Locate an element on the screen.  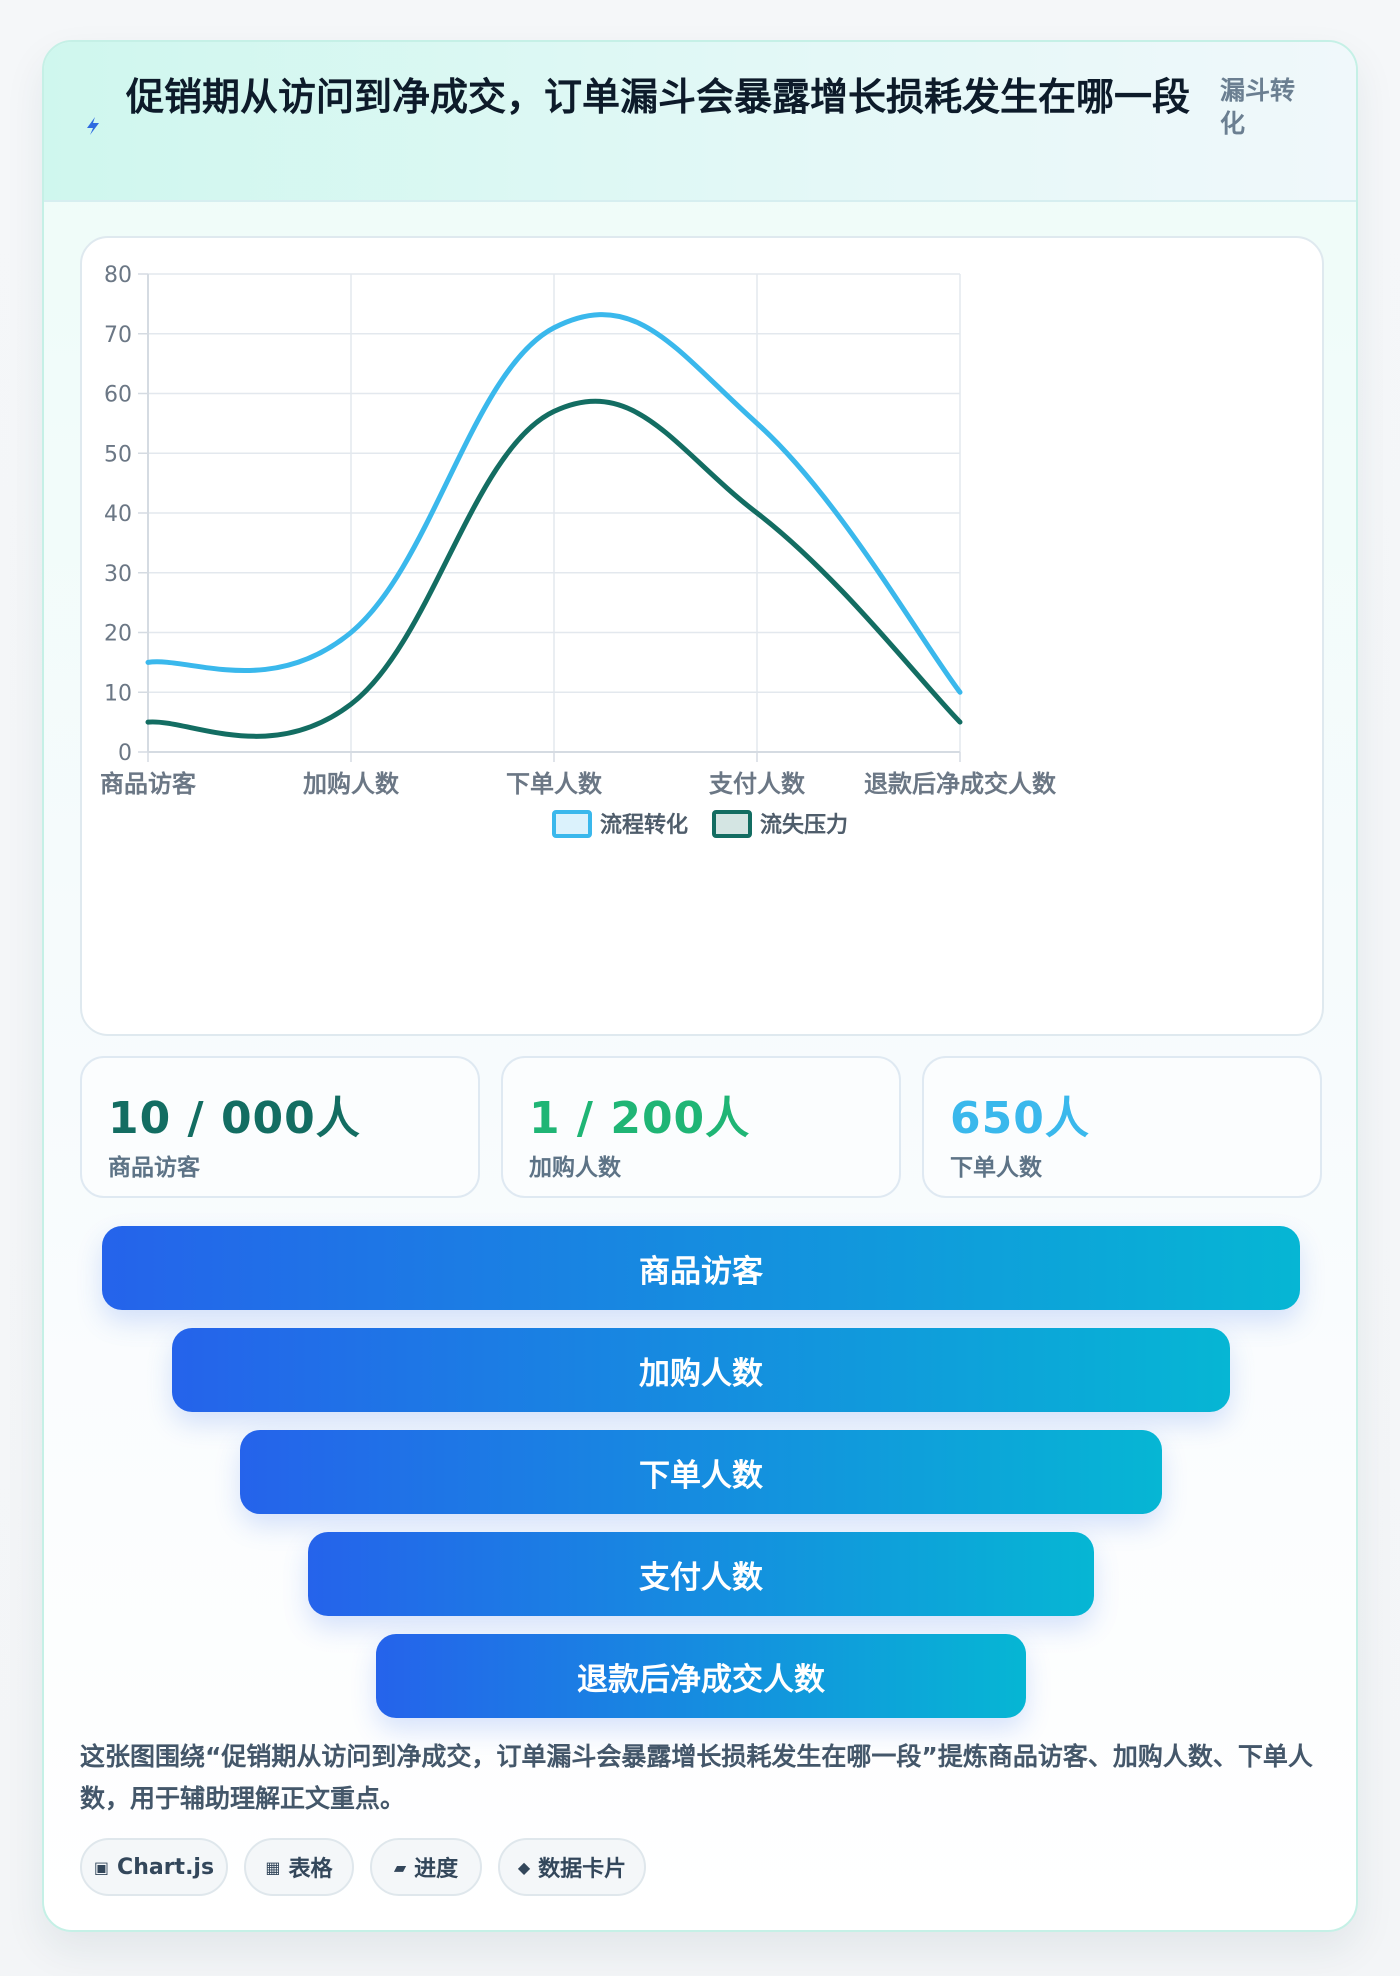
legend-label: 流失压力 is located at coordinates (804, 825).